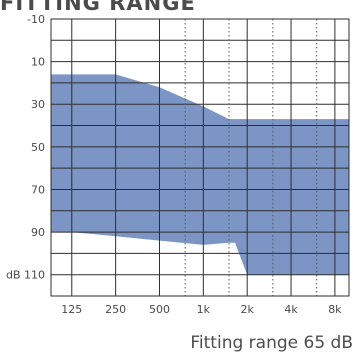  What do you see at coordinates (247, 309) in the screenshot?
I see `x-tick-label: 2k` at bounding box center [247, 309].